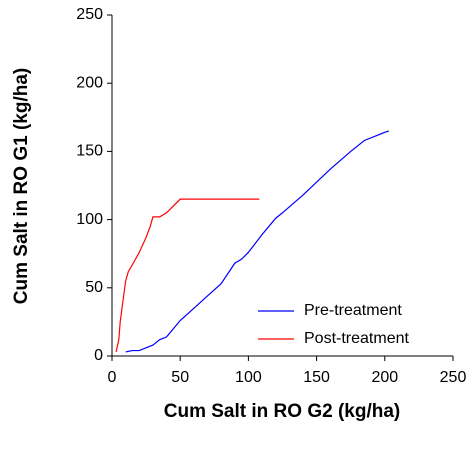 This screenshot has width=468, height=452. Describe the element at coordinates (282, 411) in the screenshot. I see `x-axis-title: Cum Salt in RO G2 (kg/ha)` at that location.